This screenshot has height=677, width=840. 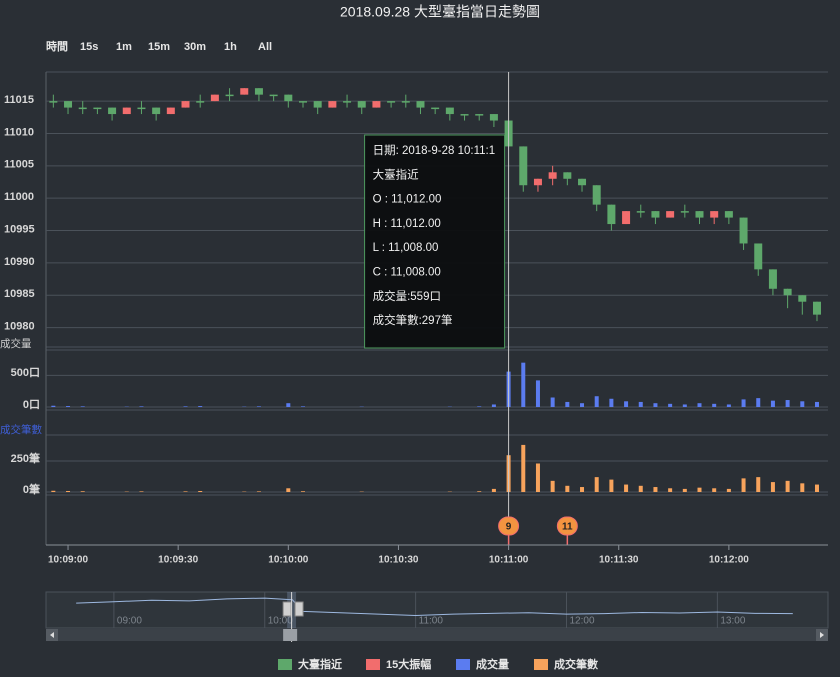 I want to click on y-tick-label: 10980, so click(x=19, y=326).